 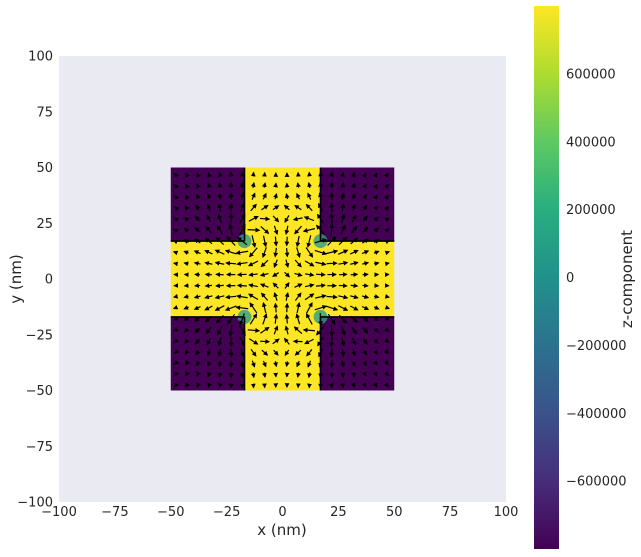 What do you see at coordinates (570, 278) in the screenshot?
I see `colorbar-tick-label: 0` at bounding box center [570, 278].